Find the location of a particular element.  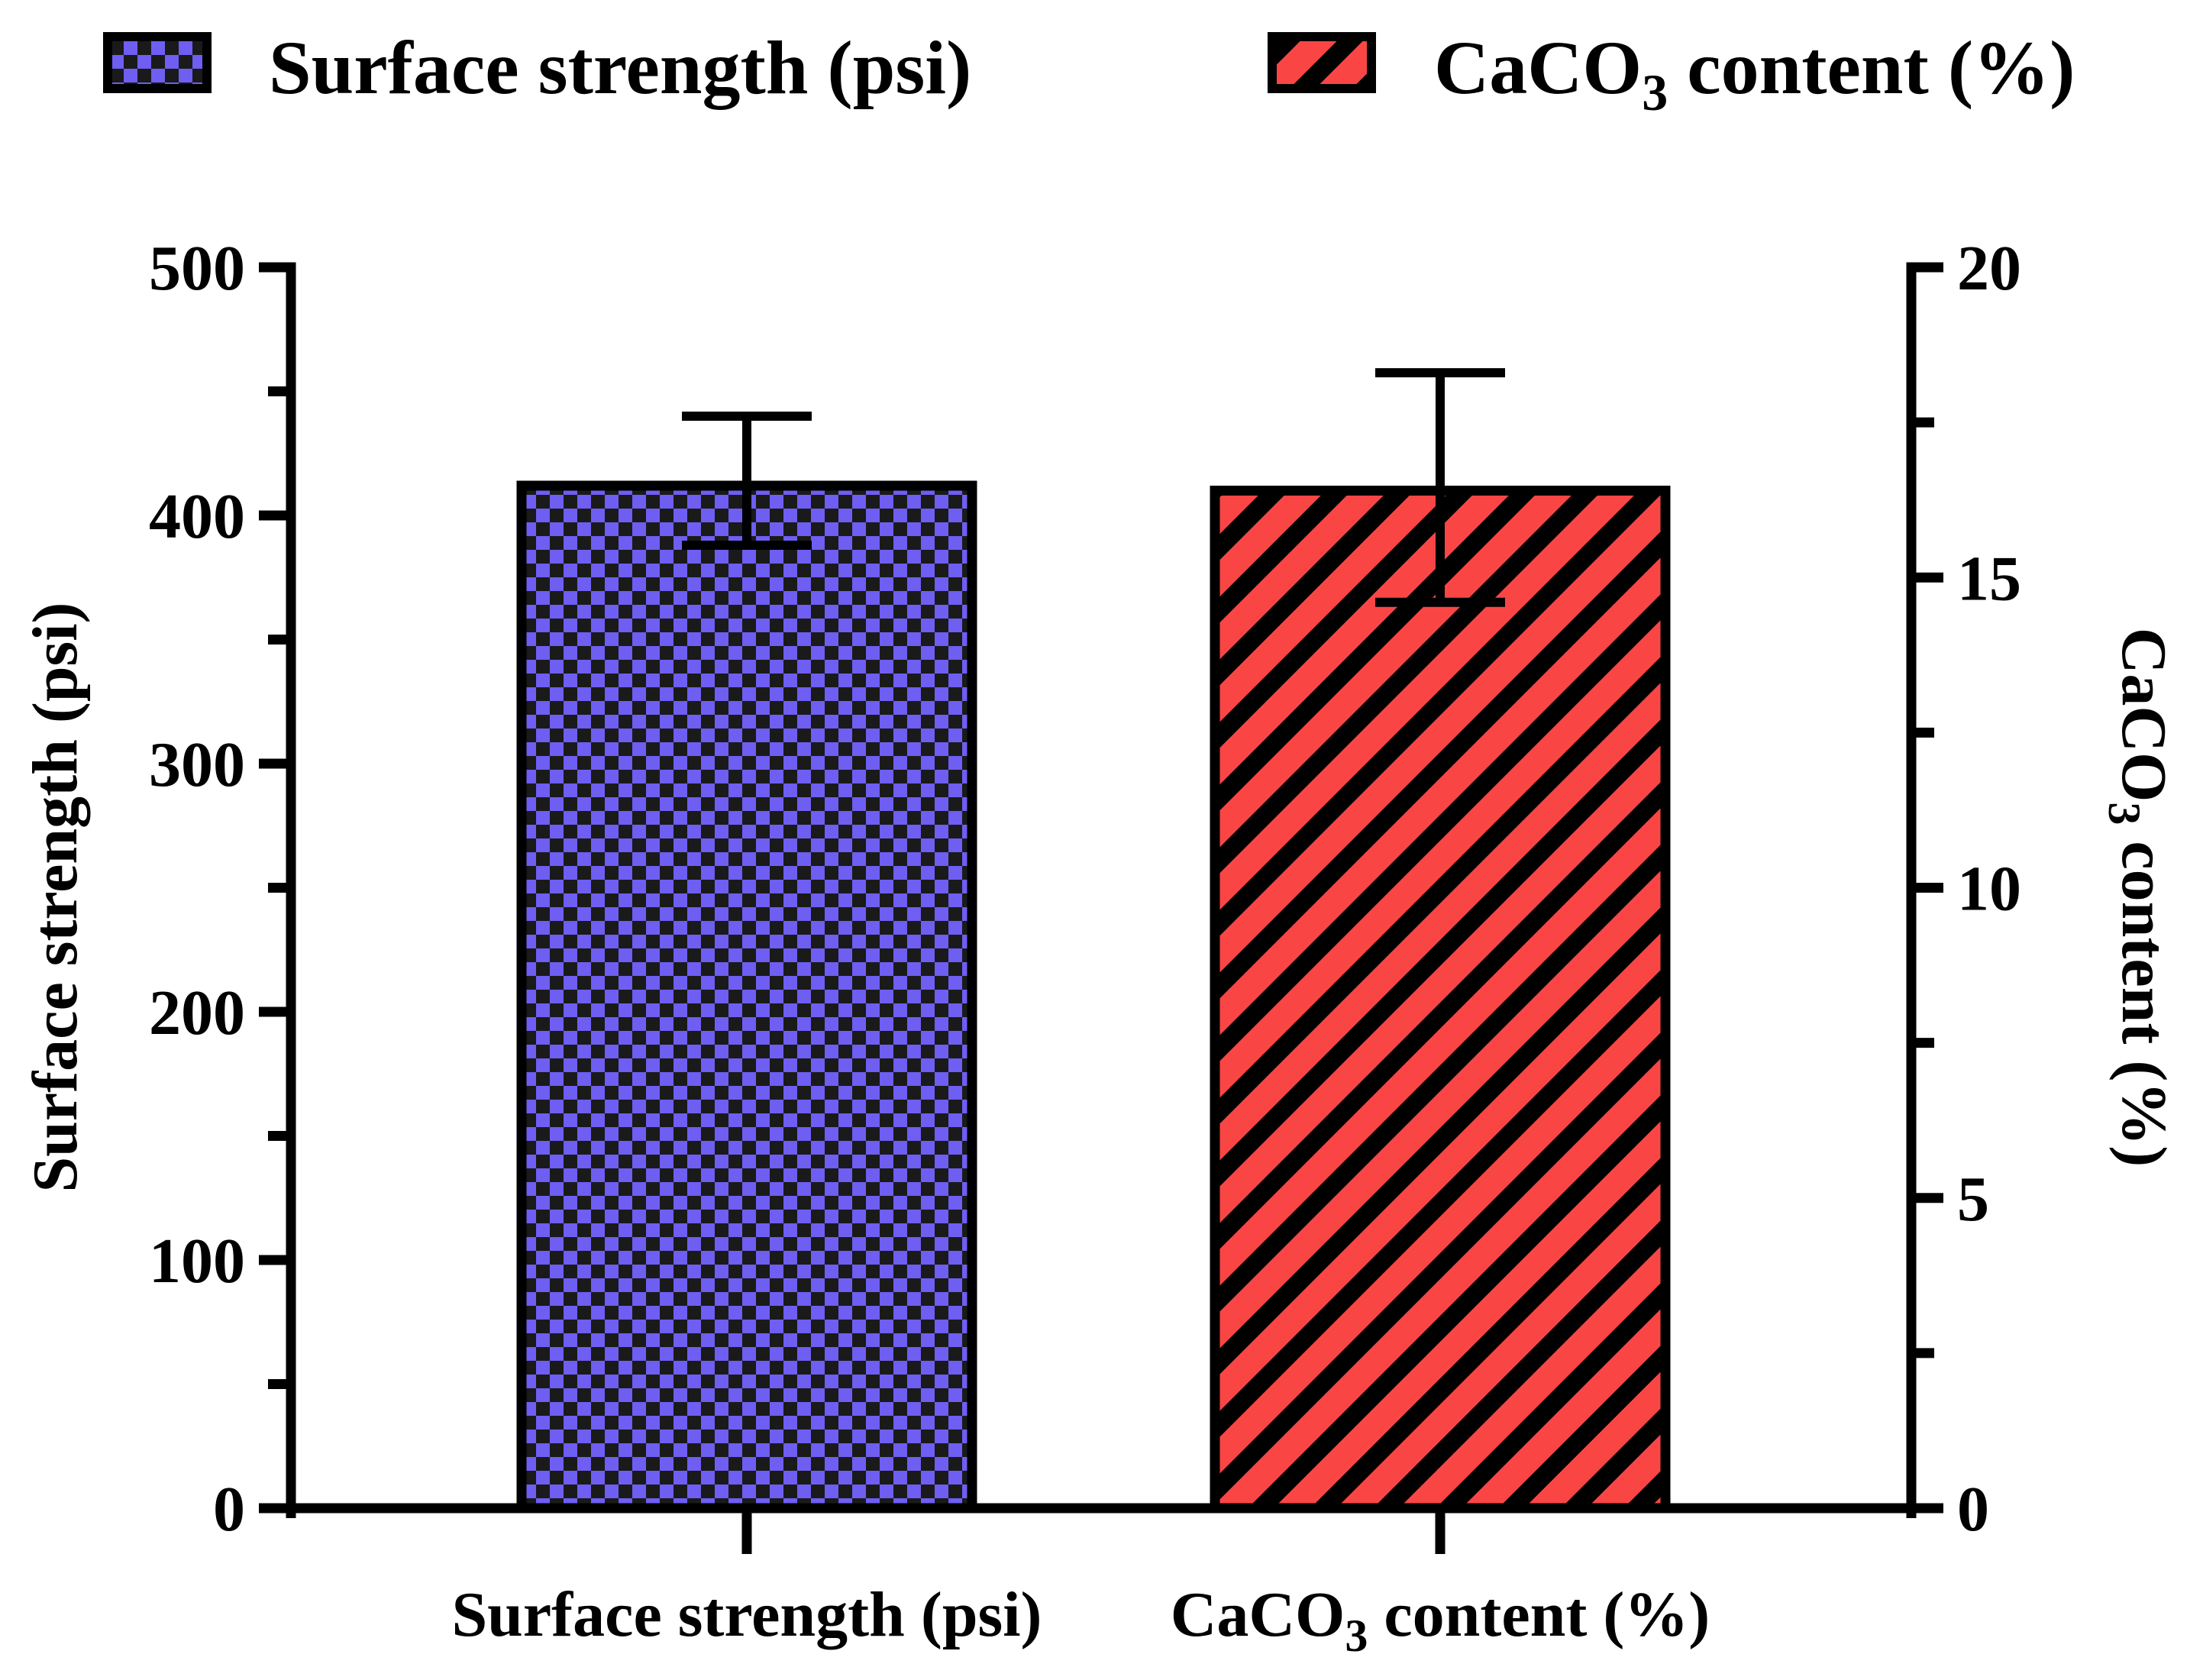

left-tick-label-200: 200 is located at coordinates (197, 1012).